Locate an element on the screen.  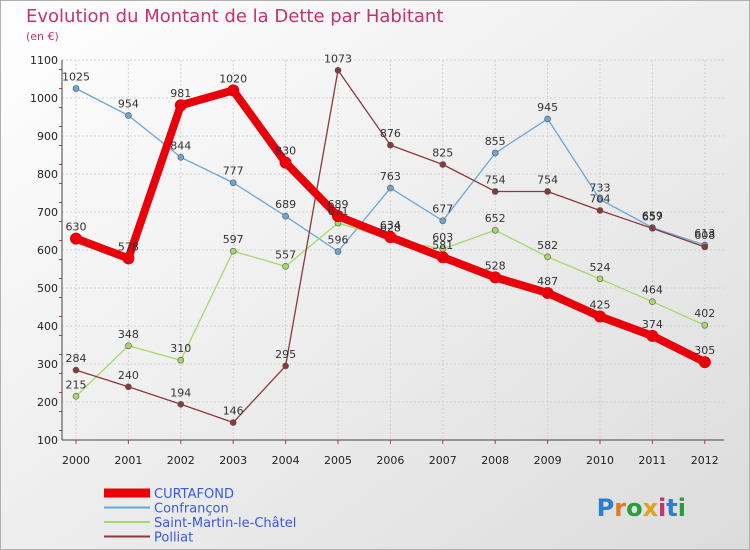
y-tick-label: 600 is located at coordinates (47, 250).